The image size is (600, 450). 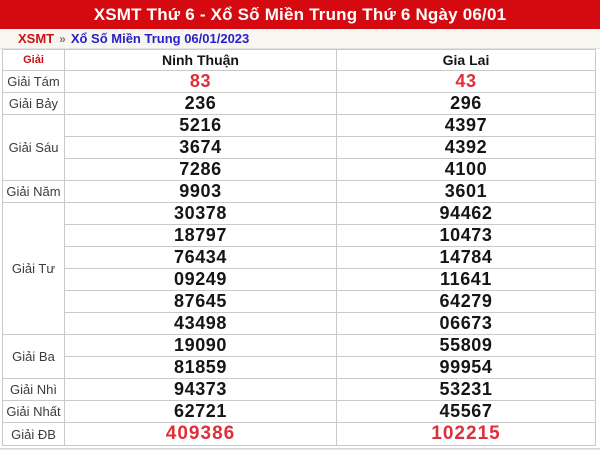 What do you see at coordinates (466, 213) in the screenshot?
I see `result-number: 94462` at bounding box center [466, 213].